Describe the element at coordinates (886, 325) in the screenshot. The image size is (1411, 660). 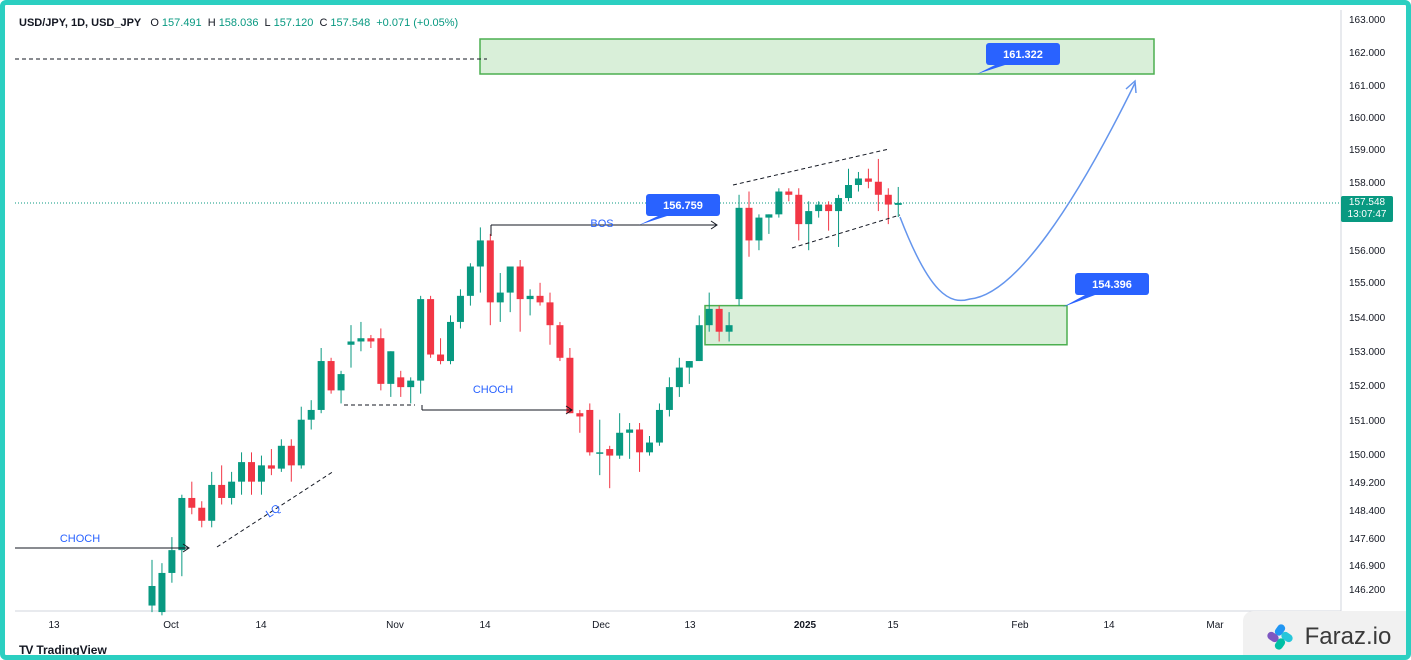
I see `demand-zone` at that location.